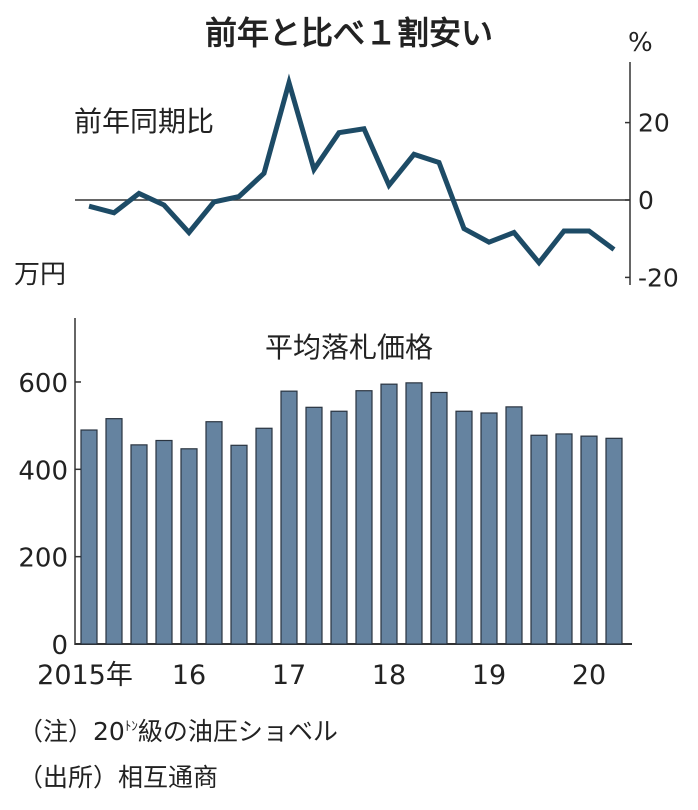 This screenshot has width=698, height=810. I want to click on bar-unit-label: 万円, so click(40, 275).